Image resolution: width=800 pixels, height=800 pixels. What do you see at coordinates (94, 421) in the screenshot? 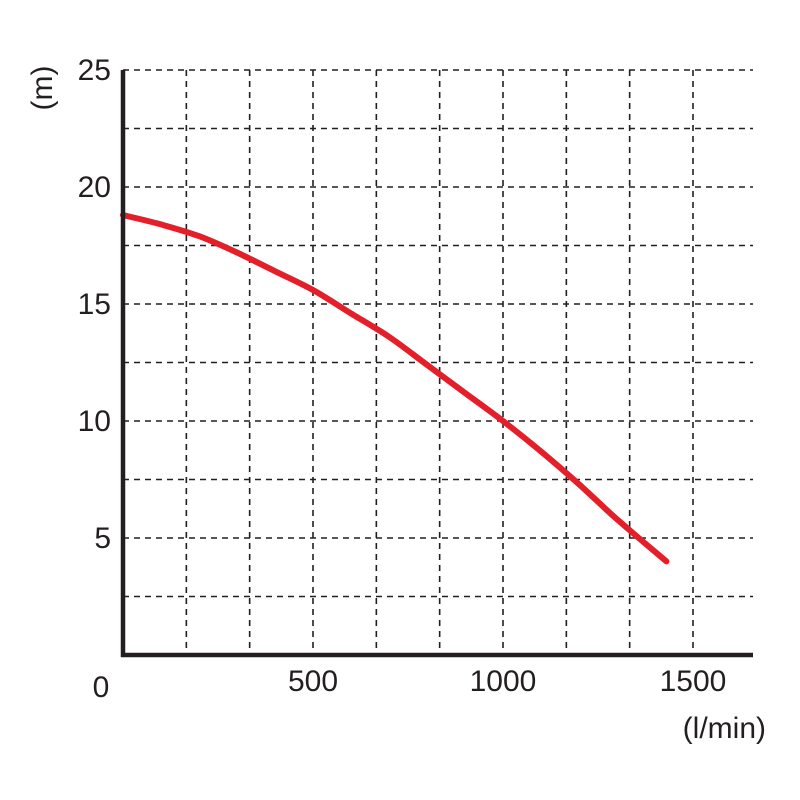
I see `y-tick-label: 10` at bounding box center [94, 421].